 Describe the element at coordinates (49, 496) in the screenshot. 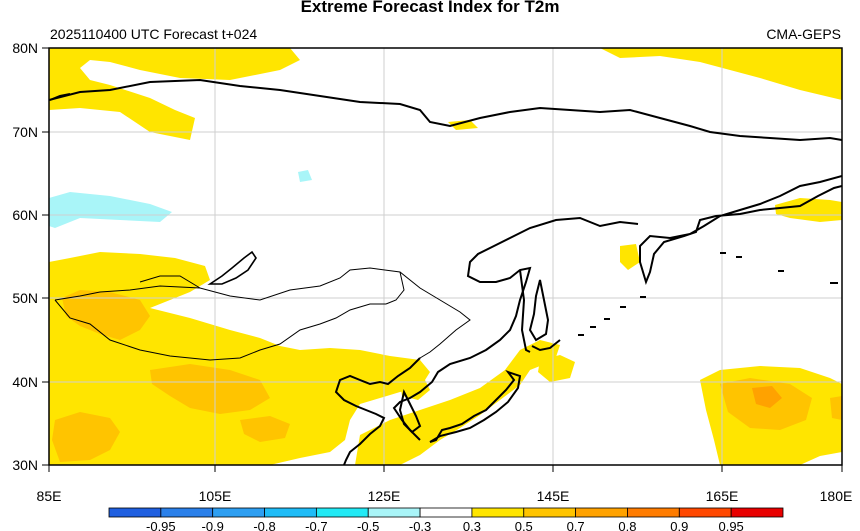

I see `lon-label-85e: 85E` at that location.